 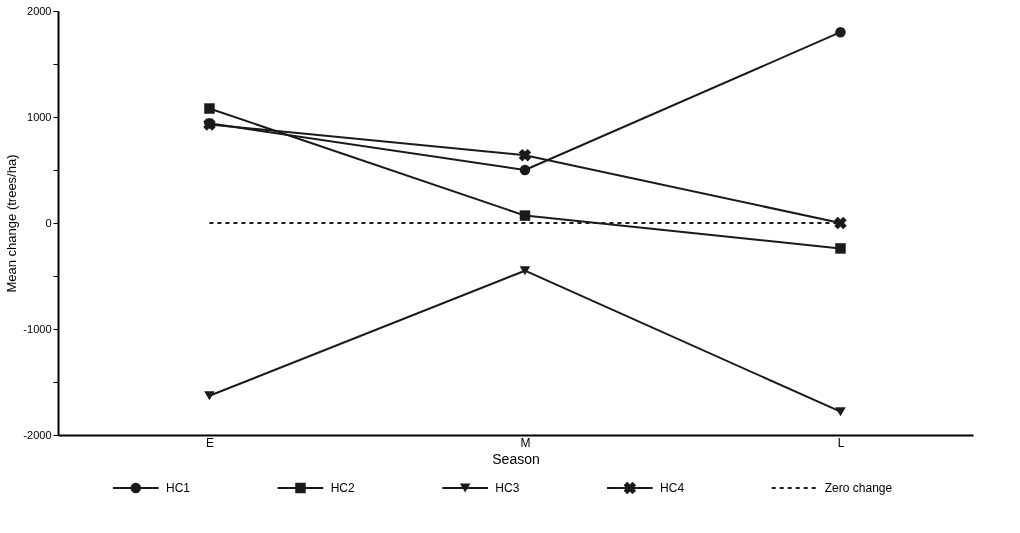 What do you see at coordinates (841, 442) in the screenshot?
I see `x-tick-label: L` at bounding box center [841, 442].